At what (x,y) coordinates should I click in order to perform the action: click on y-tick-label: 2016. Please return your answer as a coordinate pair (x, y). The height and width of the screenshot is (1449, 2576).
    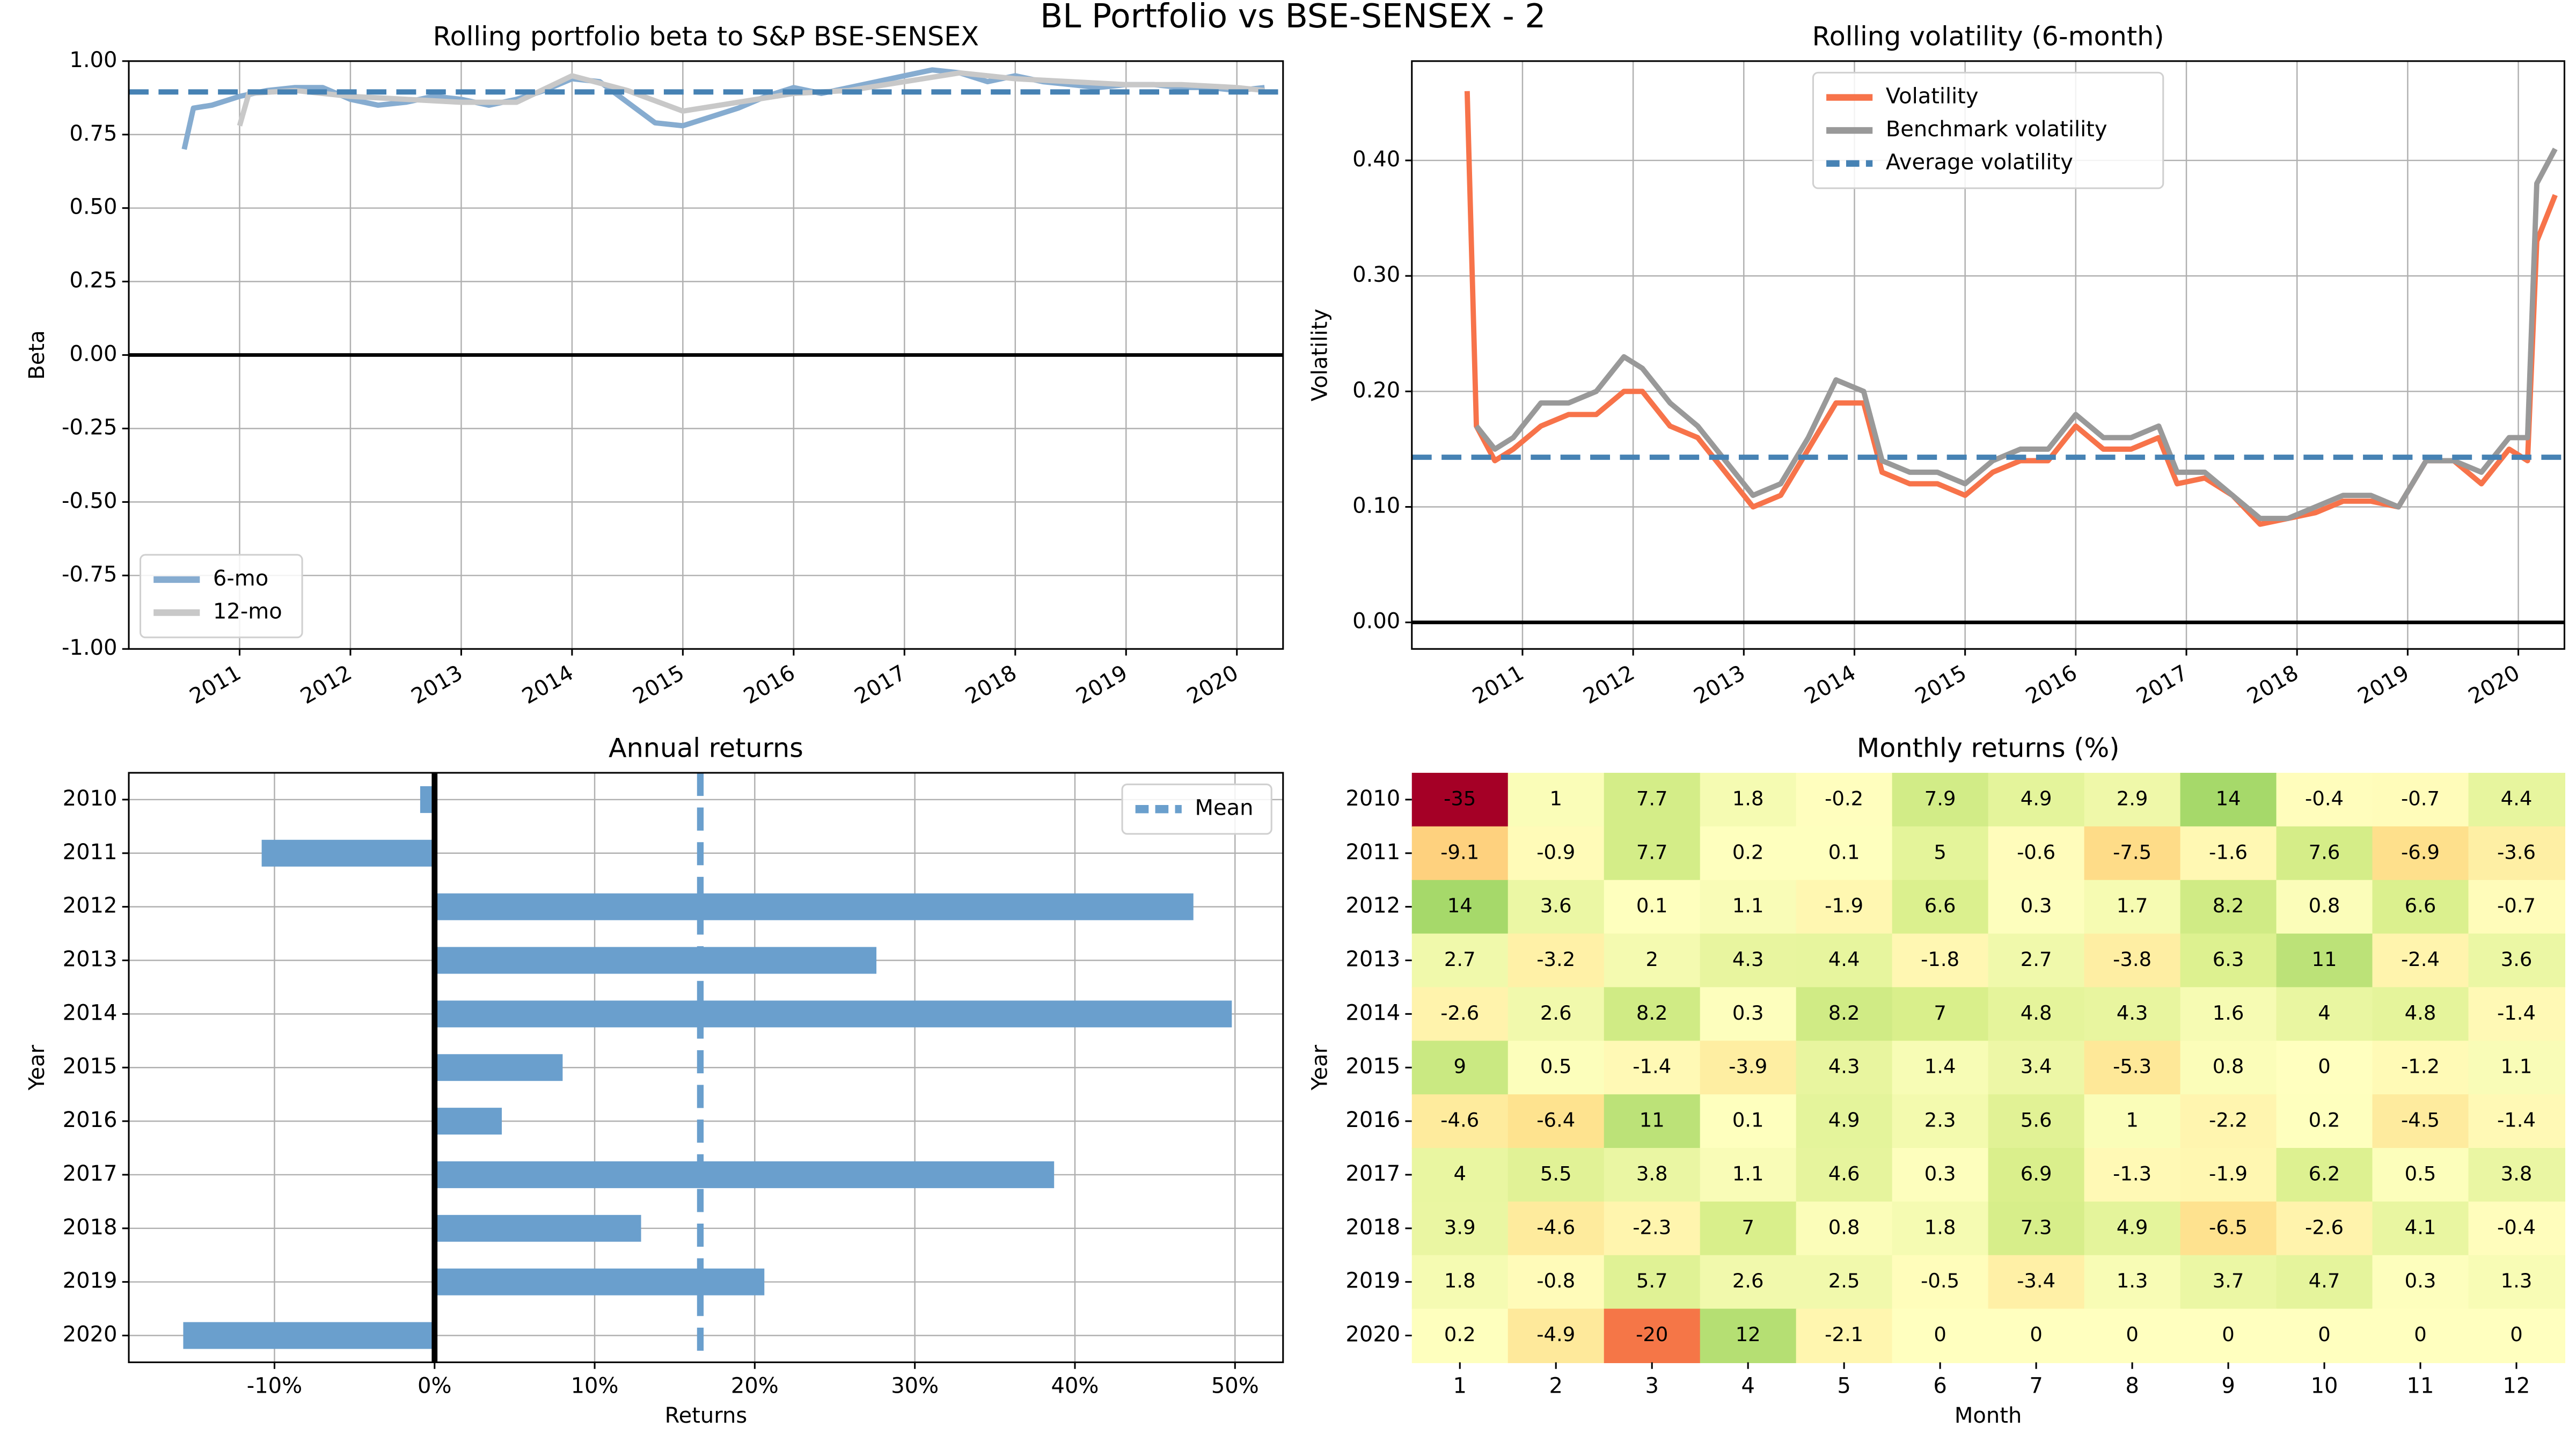
    Looking at the image, I should click on (1372, 1120).